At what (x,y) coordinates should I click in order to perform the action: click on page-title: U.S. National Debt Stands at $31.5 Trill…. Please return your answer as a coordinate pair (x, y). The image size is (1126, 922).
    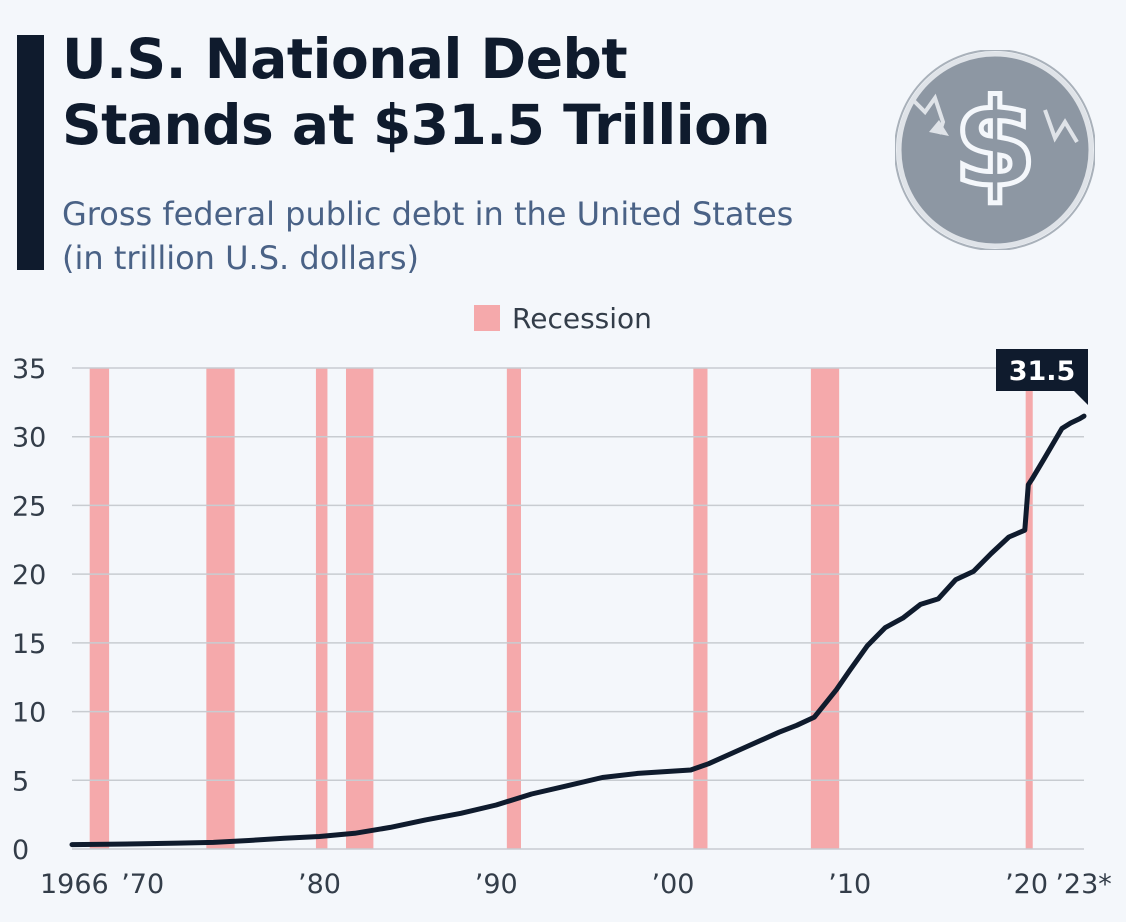
    Looking at the image, I should click on (462, 92).